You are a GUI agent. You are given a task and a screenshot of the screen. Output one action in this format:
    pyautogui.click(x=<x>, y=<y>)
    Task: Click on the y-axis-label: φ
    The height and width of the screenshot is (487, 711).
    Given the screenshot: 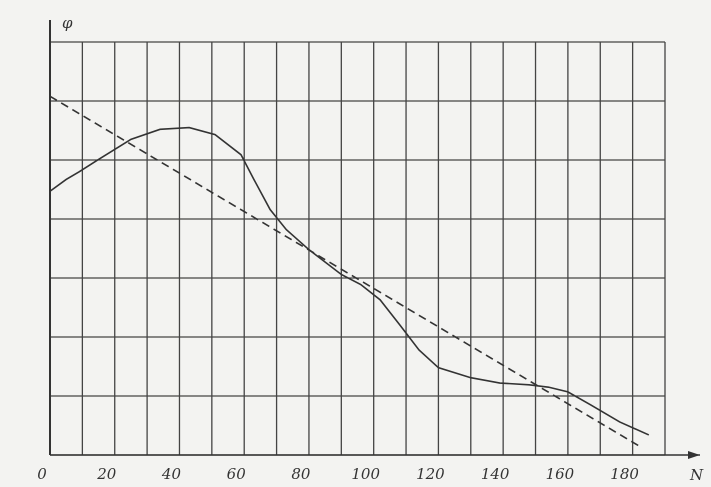 What is the action you would take?
    pyautogui.click(x=67, y=23)
    